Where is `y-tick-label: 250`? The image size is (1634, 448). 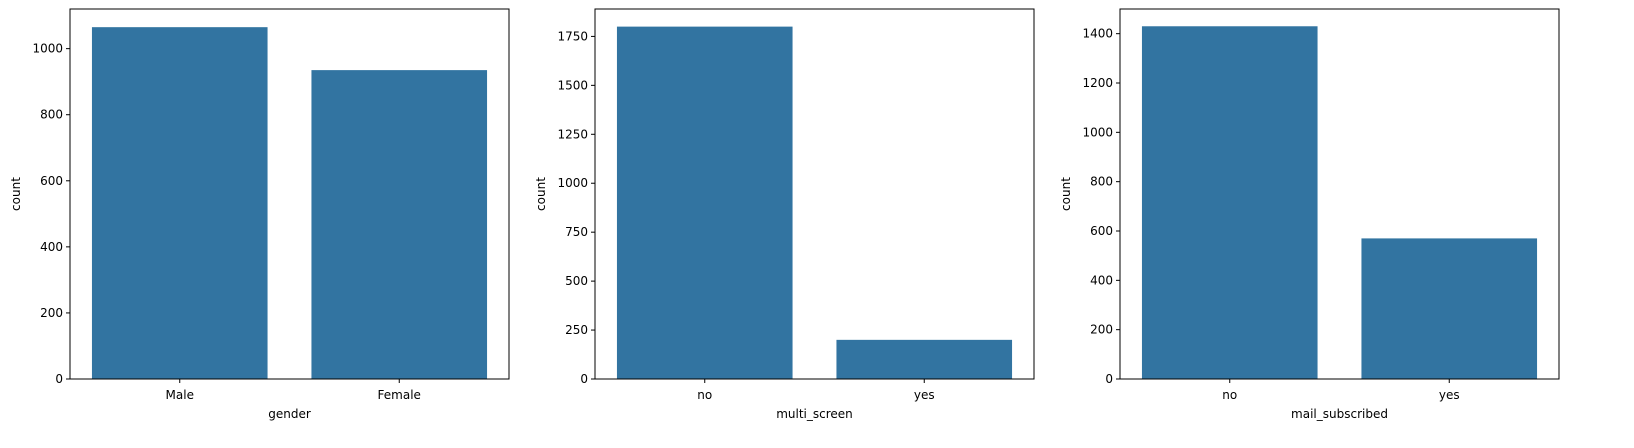 y-tick-label: 250 is located at coordinates (576, 330).